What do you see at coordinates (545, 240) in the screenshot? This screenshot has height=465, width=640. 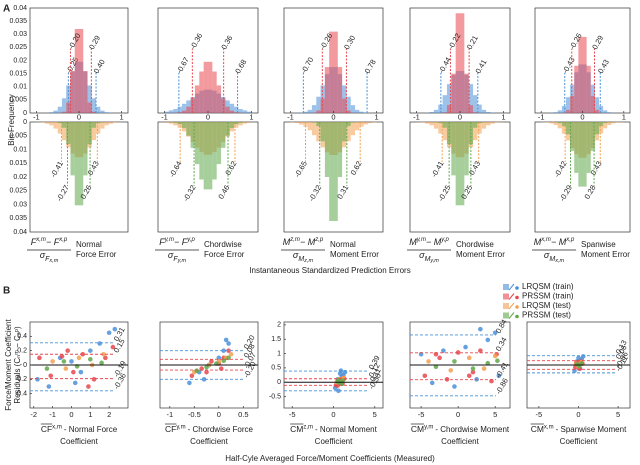 I see `formula-part: x,m` at bounding box center [545, 240].